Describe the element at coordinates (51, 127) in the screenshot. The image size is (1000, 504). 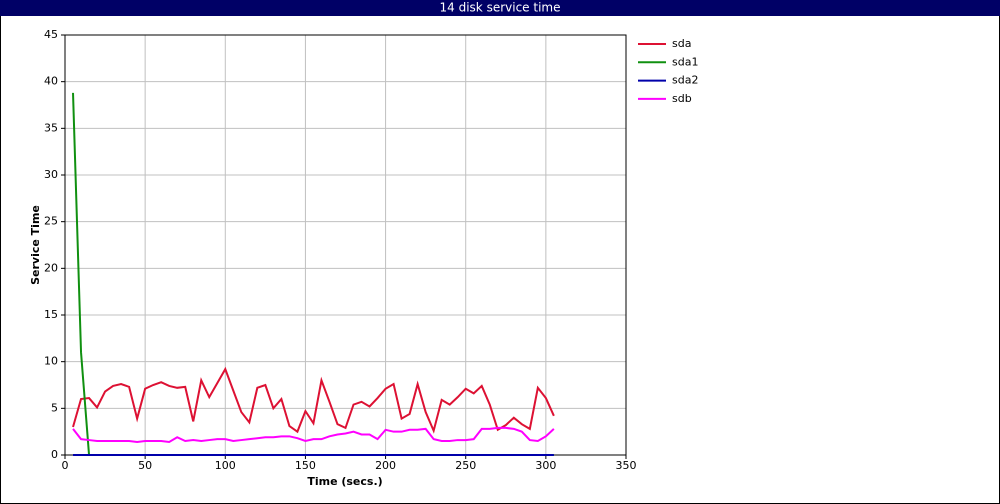
I see `y-tick-label: 35` at that location.